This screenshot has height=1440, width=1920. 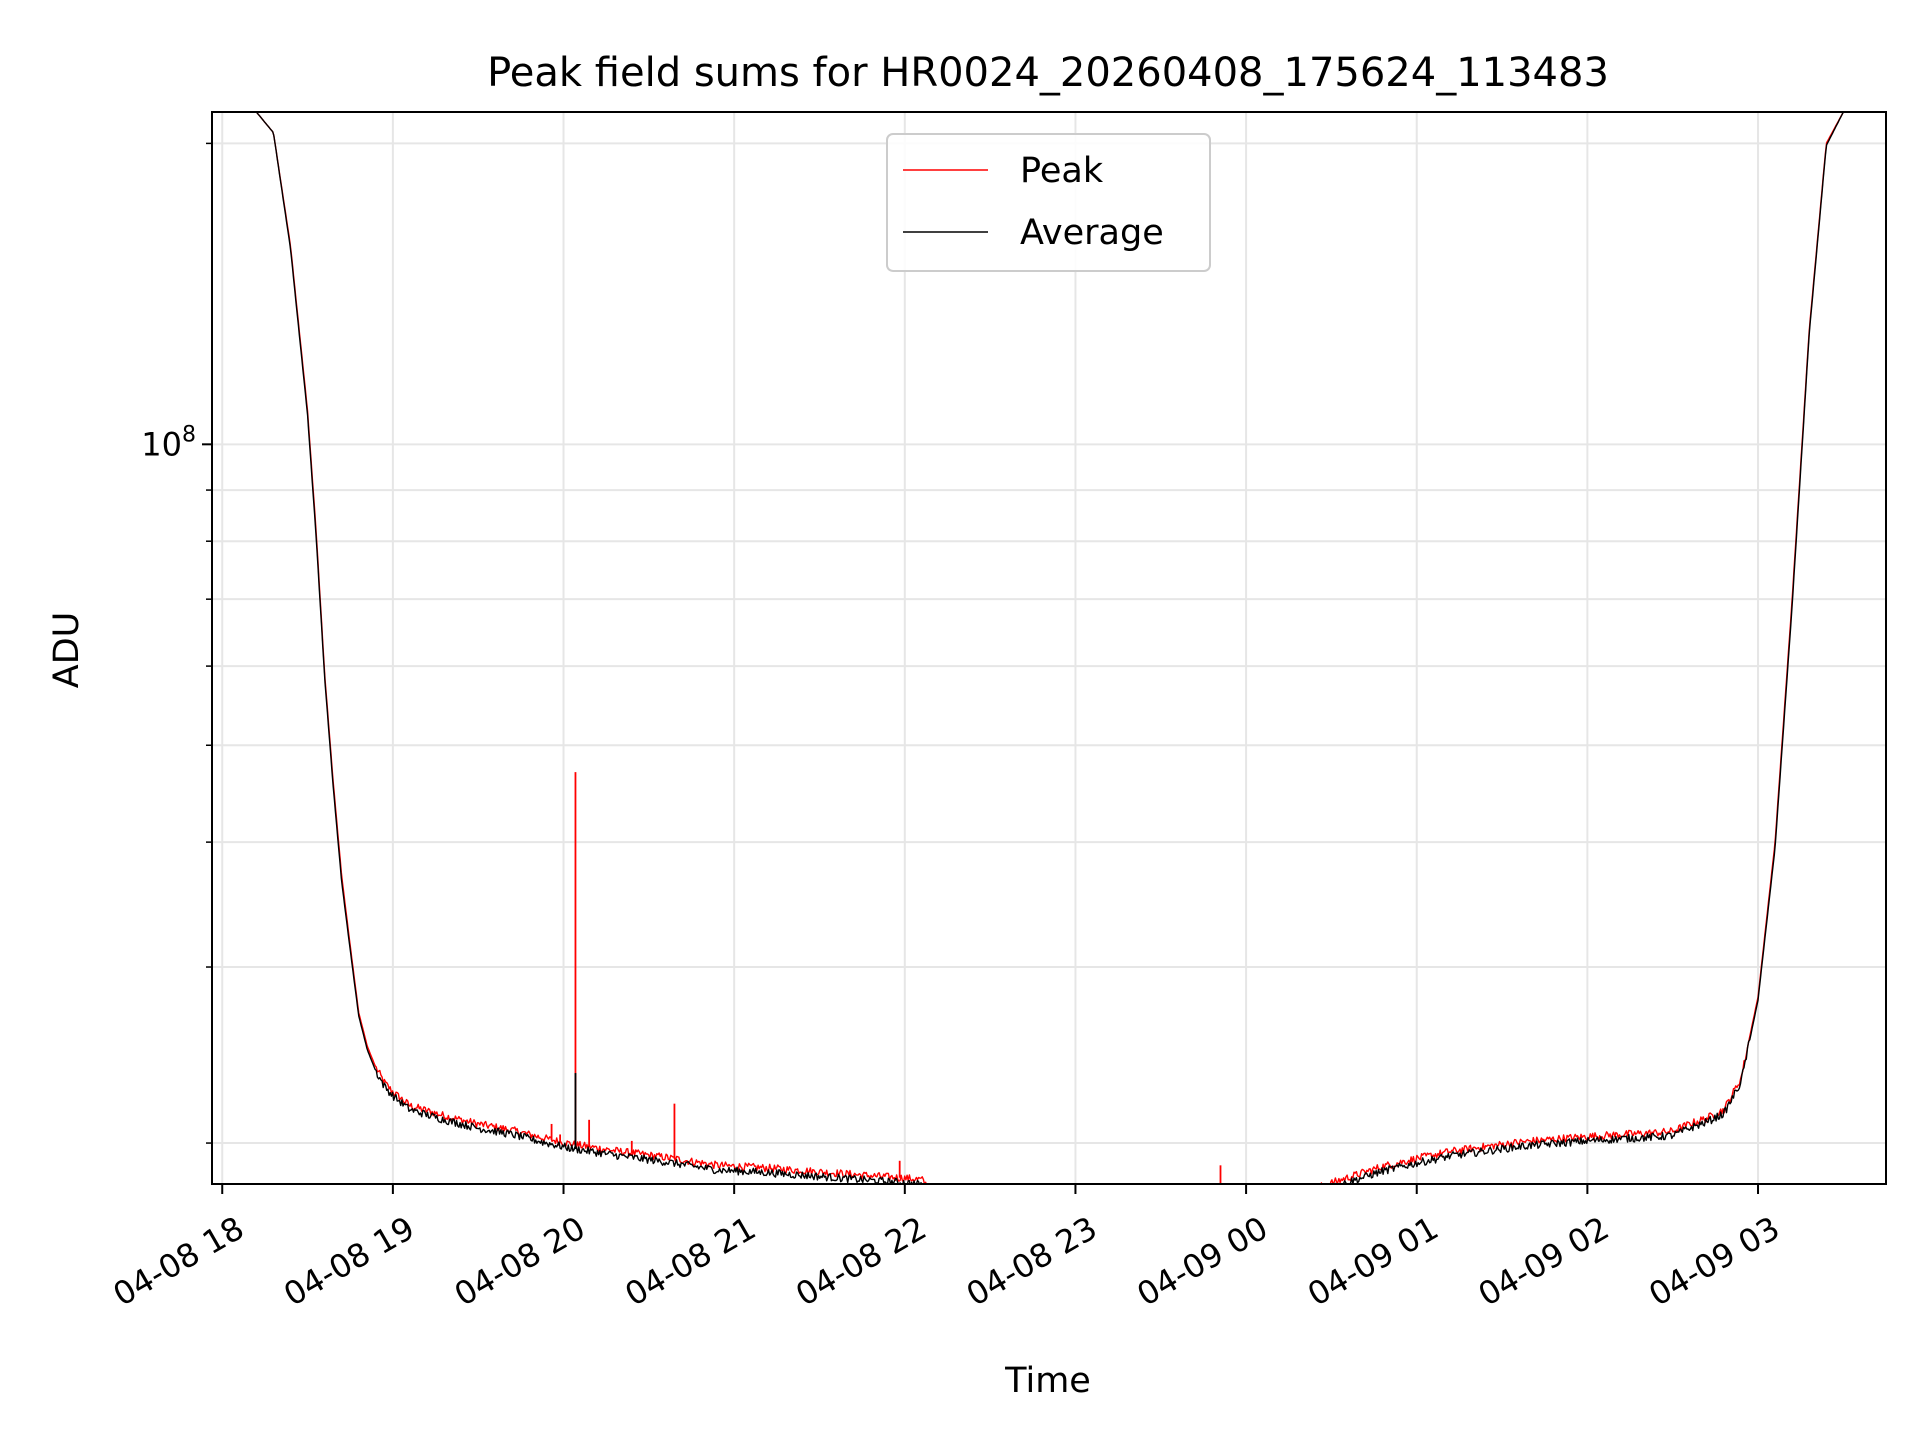 I want to click on legend-average-label: Average, so click(x=1092, y=233).